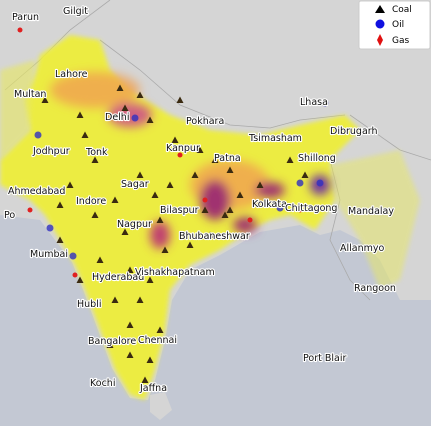  Describe the element at coordinates (102, 383) in the screenshot. I see `city-label: Kochi` at that location.